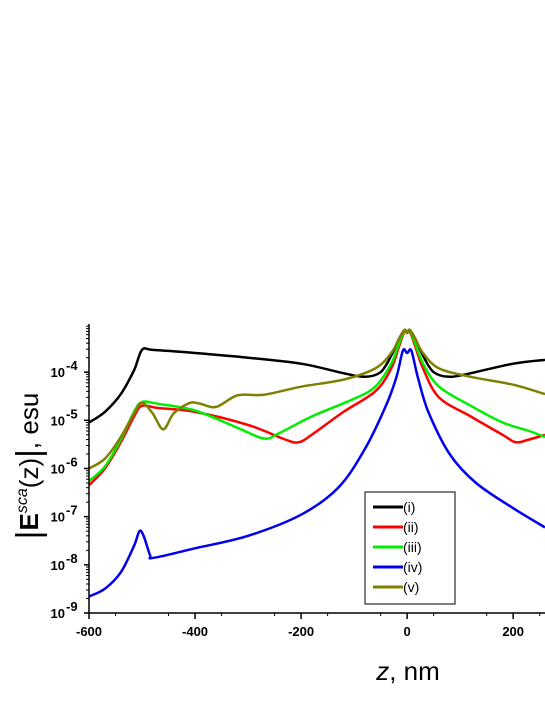 The height and width of the screenshot is (705, 545). Describe the element at coordinates (411, 587) in the screenshot. I see `legend-label: (v)` at that location.